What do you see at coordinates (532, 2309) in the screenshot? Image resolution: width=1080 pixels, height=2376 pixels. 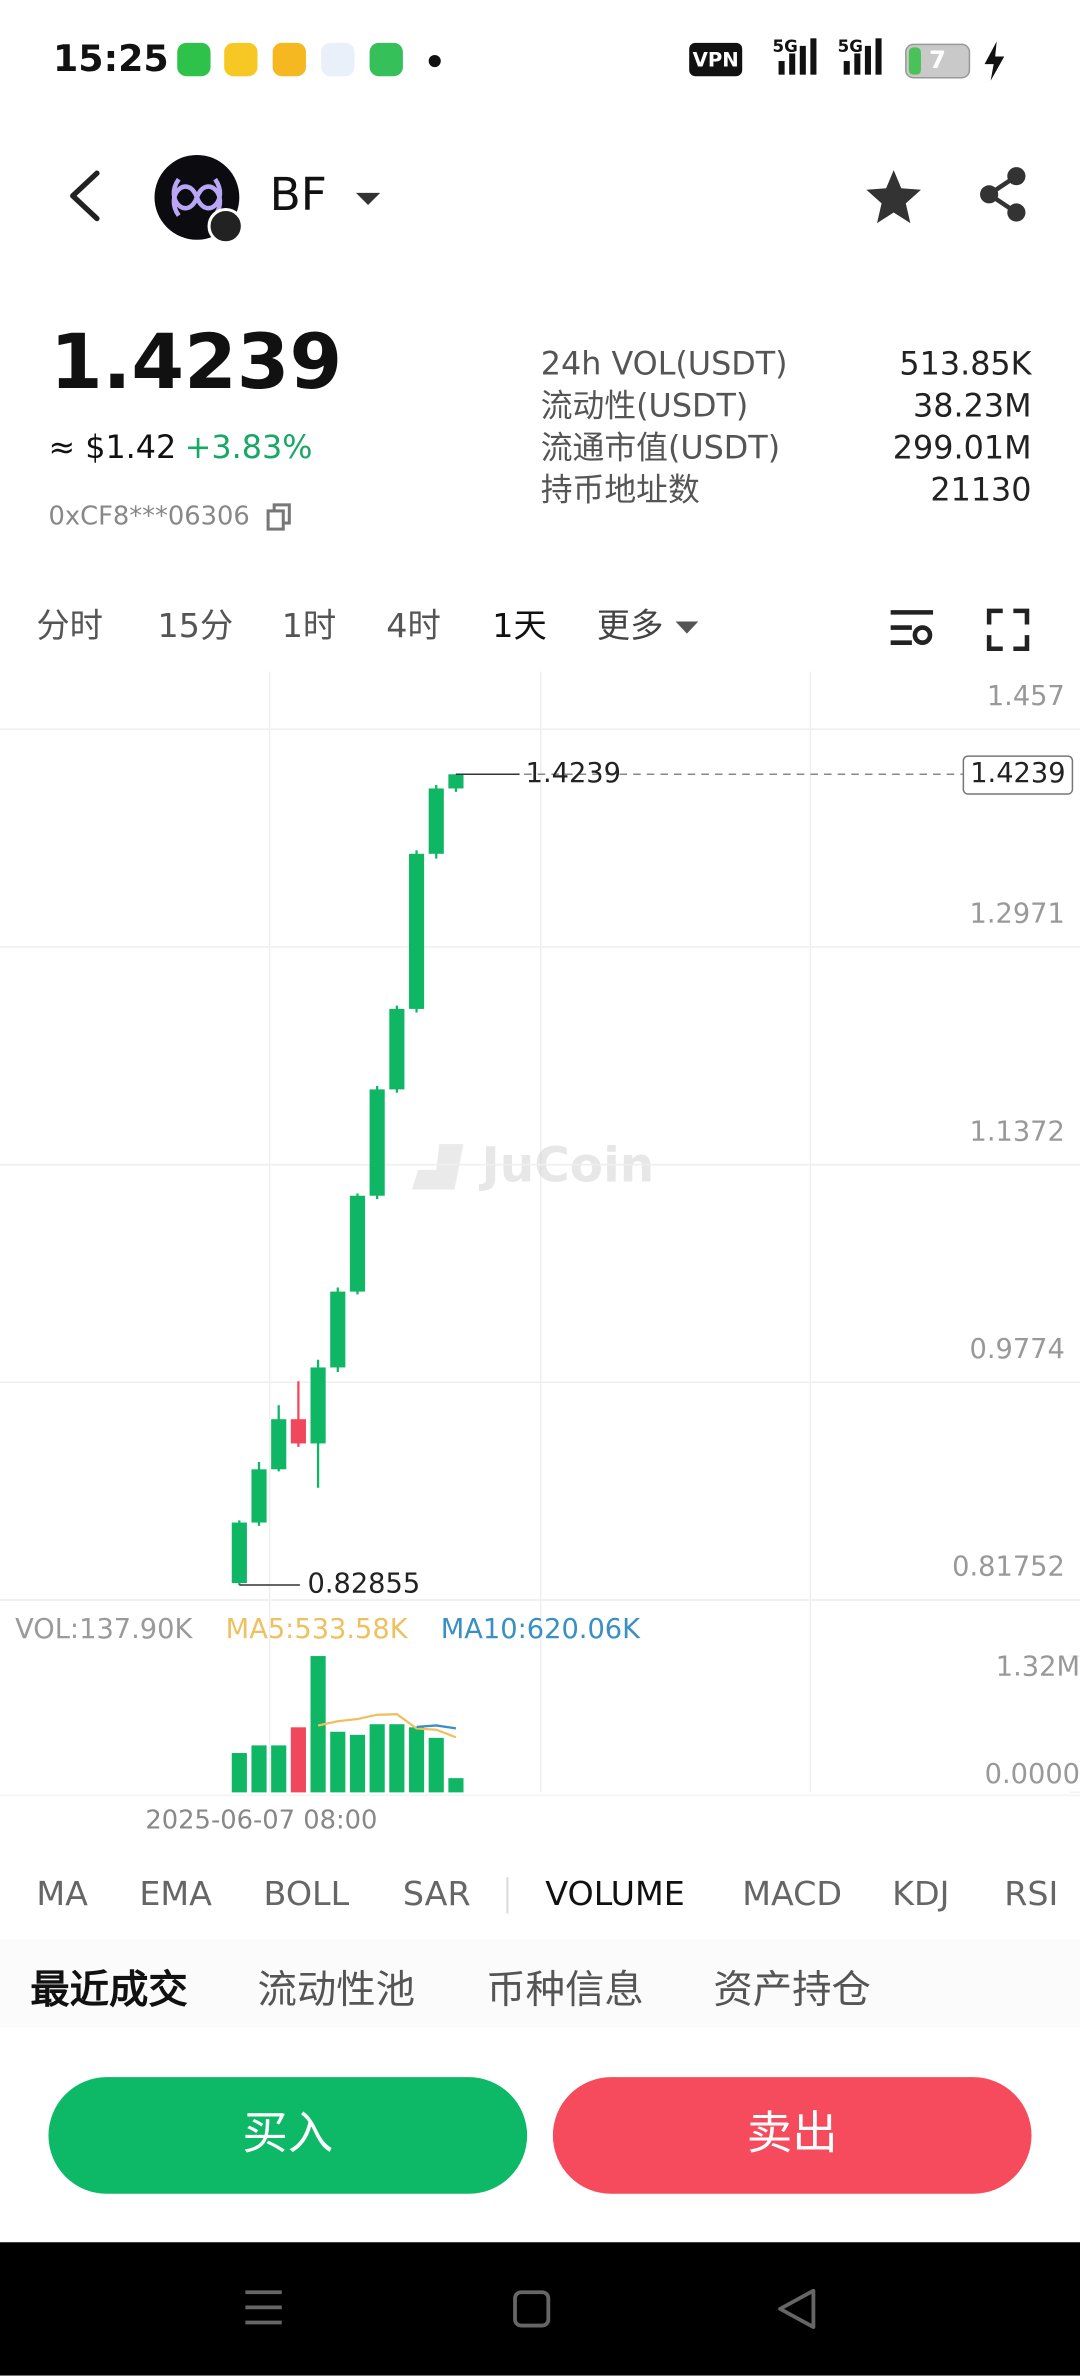 I see `nav-home` at bounding box center [532, 2309].